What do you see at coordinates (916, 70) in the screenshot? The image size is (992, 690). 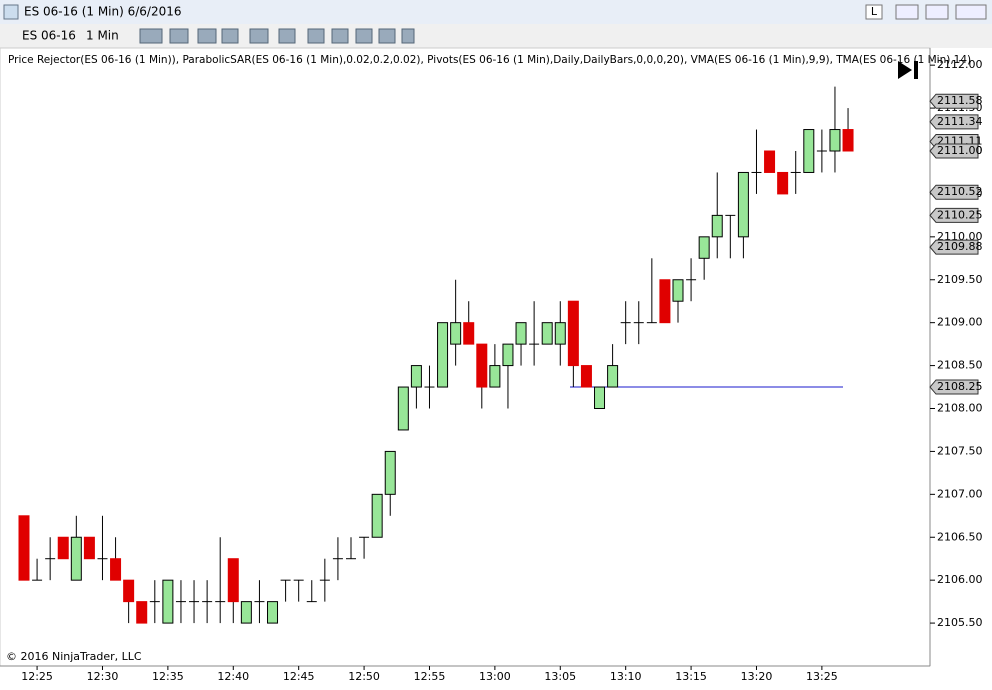 I see `play-marker-bar` at bounding box center [916, 70].